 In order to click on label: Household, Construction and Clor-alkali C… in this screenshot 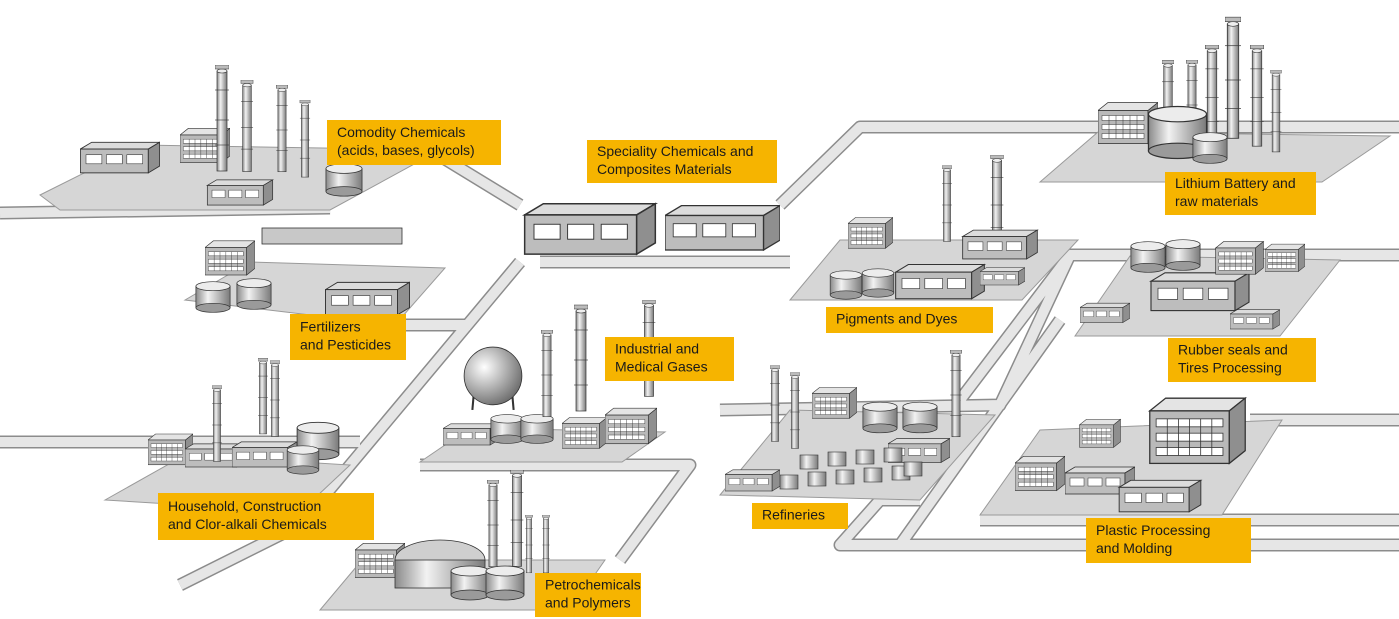, I will do `click(266, 516)`.